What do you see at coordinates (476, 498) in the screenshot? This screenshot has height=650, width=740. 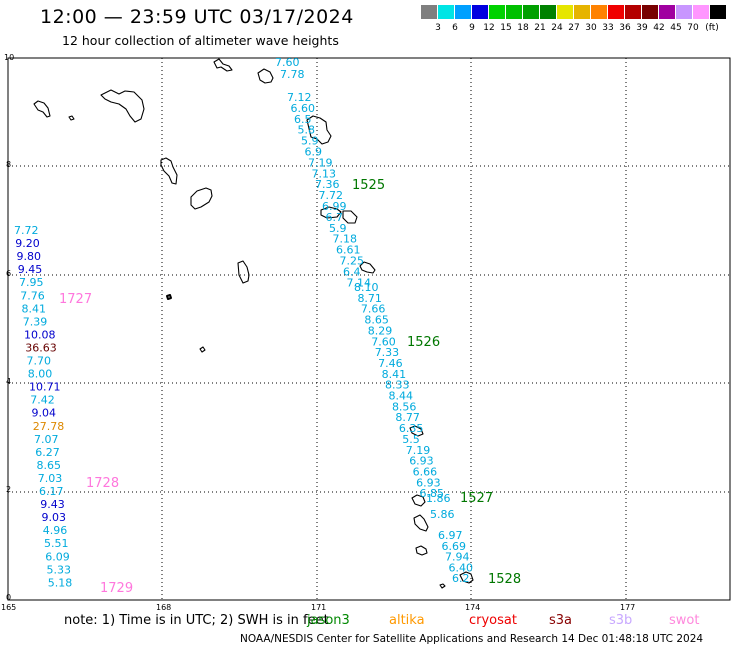 I see `pass-label-1527: 1527` at bounding box center [476, 498].